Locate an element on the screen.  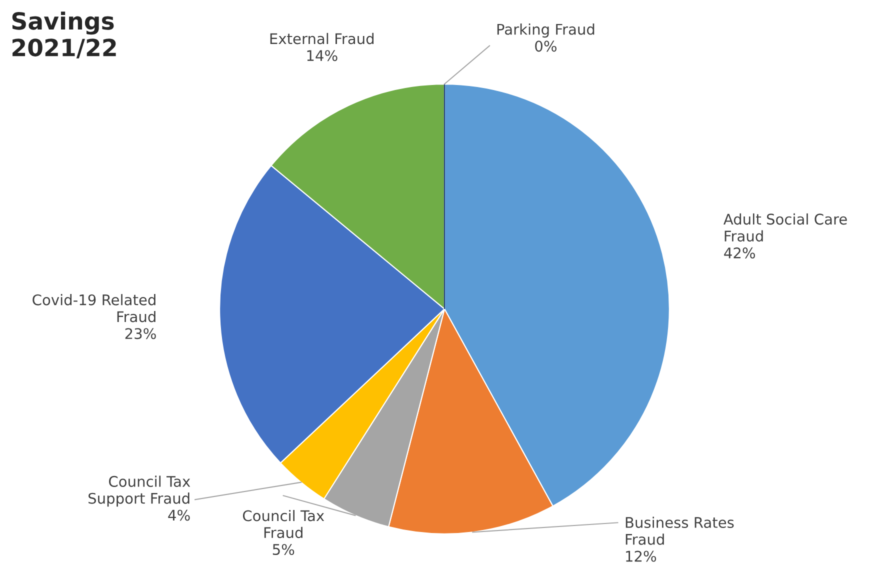
slice-label: Business Rates Fraud is located at coordinates (680, 530).